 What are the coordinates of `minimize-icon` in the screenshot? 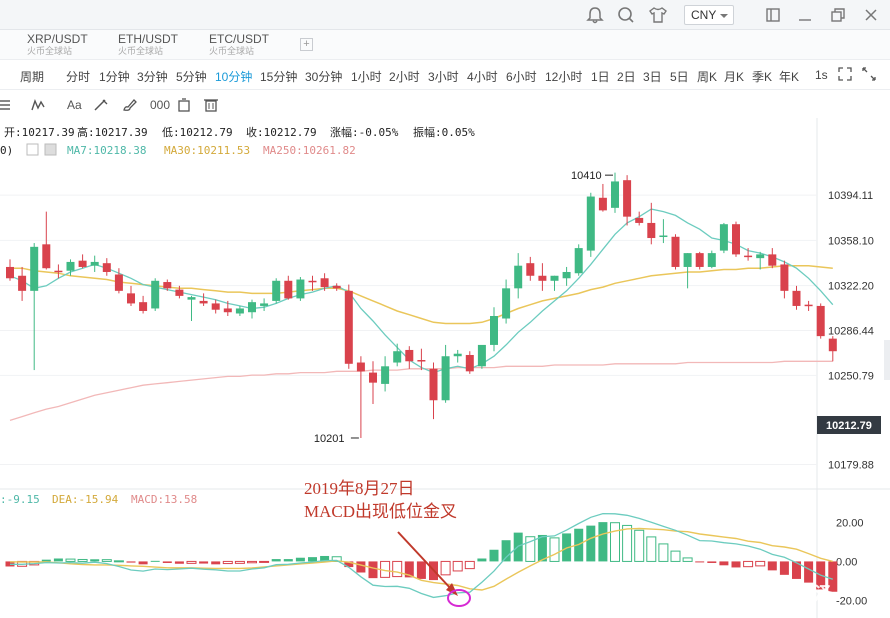 It's located at (805, 15).